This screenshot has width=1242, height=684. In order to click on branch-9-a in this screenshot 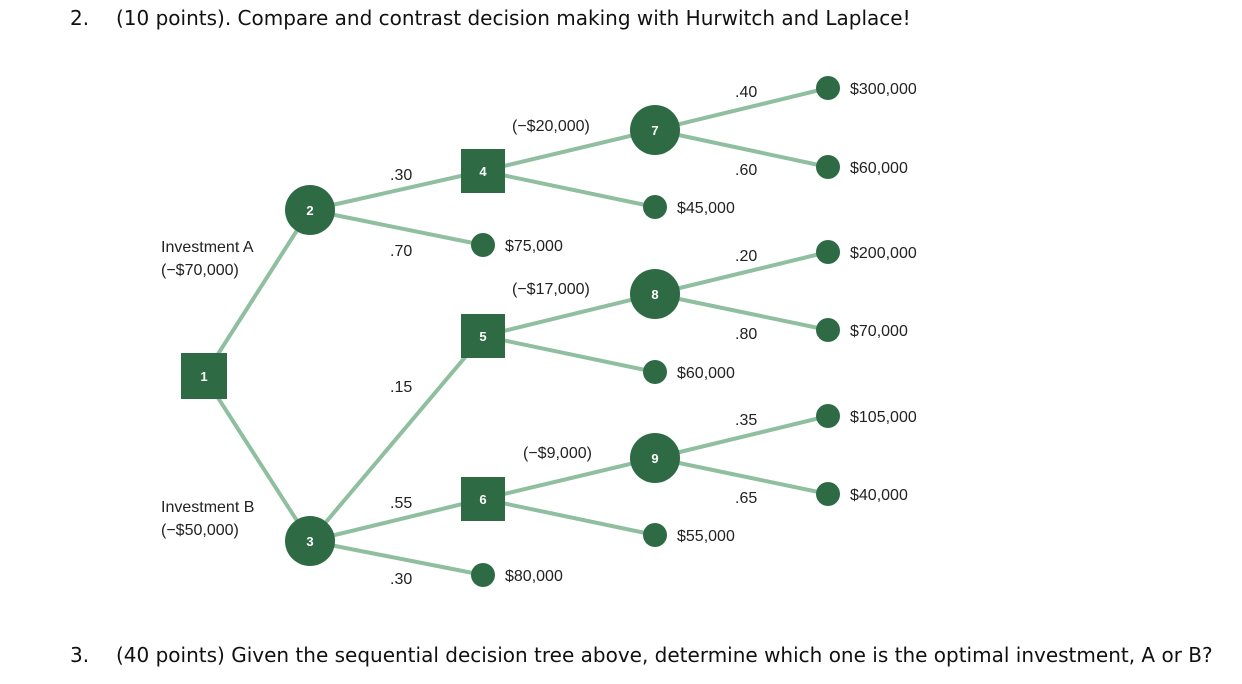, I will do `click(741, 437)`.